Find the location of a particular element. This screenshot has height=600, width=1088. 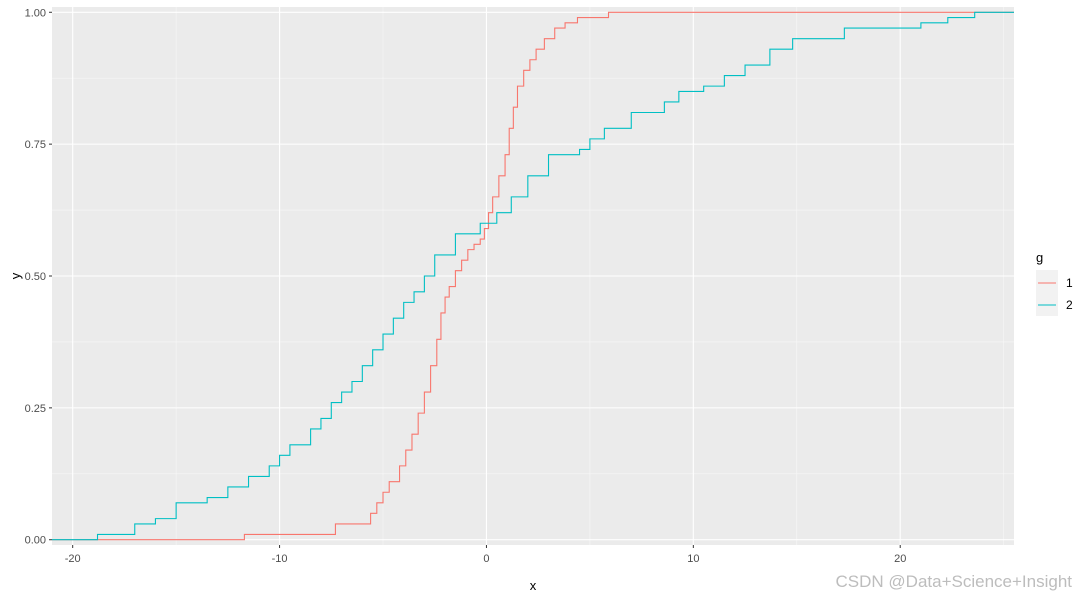

y-axis-title: y is located at coordinates (15, 275).